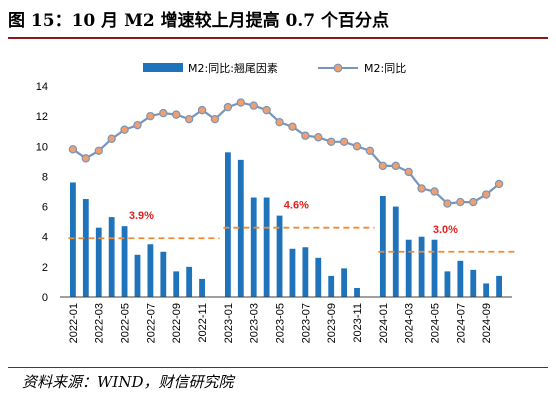  I want to click on legend-bar-swatch, so click(163, 67).